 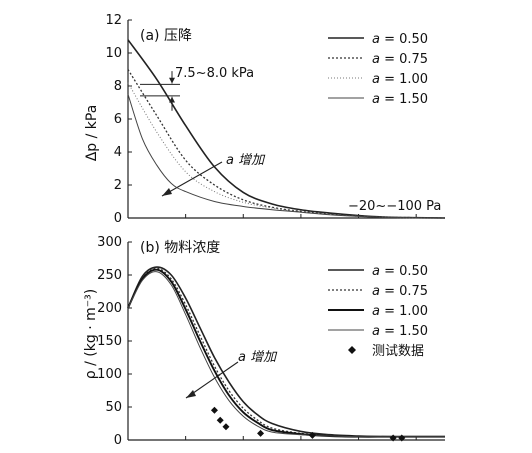 What do you see at coordinates (109, 341) in the screenshot?
I see `y-tick-label: 150` at bounding box center [109, 341].